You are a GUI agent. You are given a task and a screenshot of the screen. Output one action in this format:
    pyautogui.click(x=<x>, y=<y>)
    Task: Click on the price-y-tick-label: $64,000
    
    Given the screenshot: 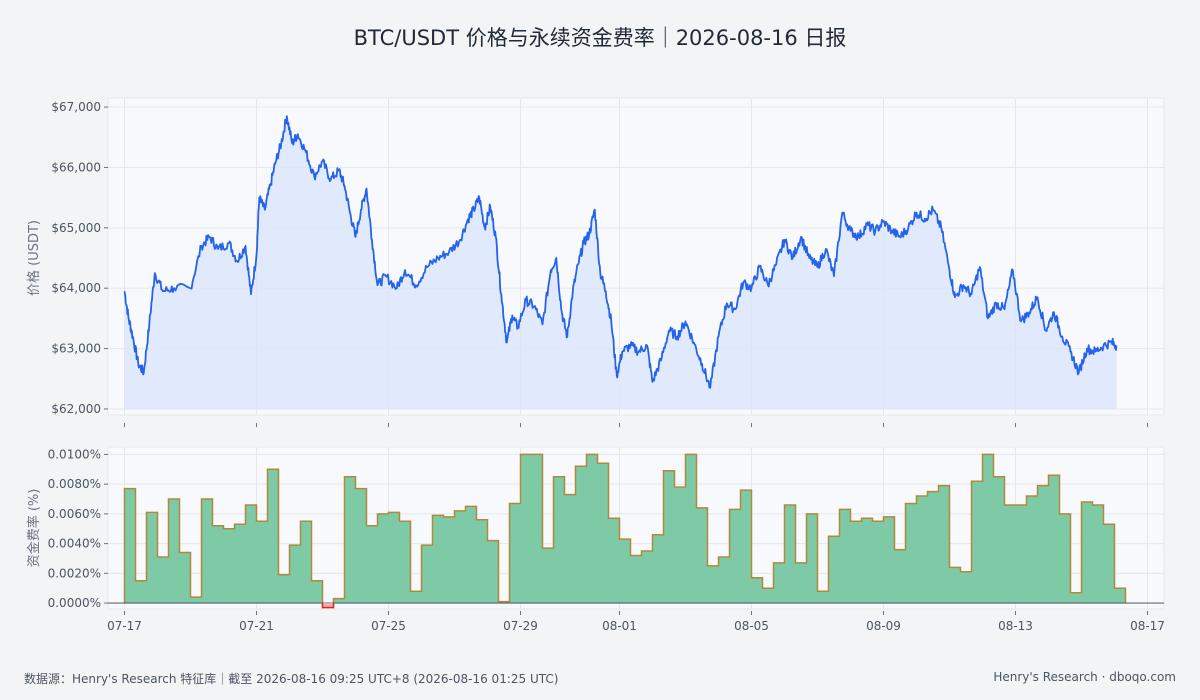 What is the action you would take?
    pyautogui.click(x=76, y=288)
    